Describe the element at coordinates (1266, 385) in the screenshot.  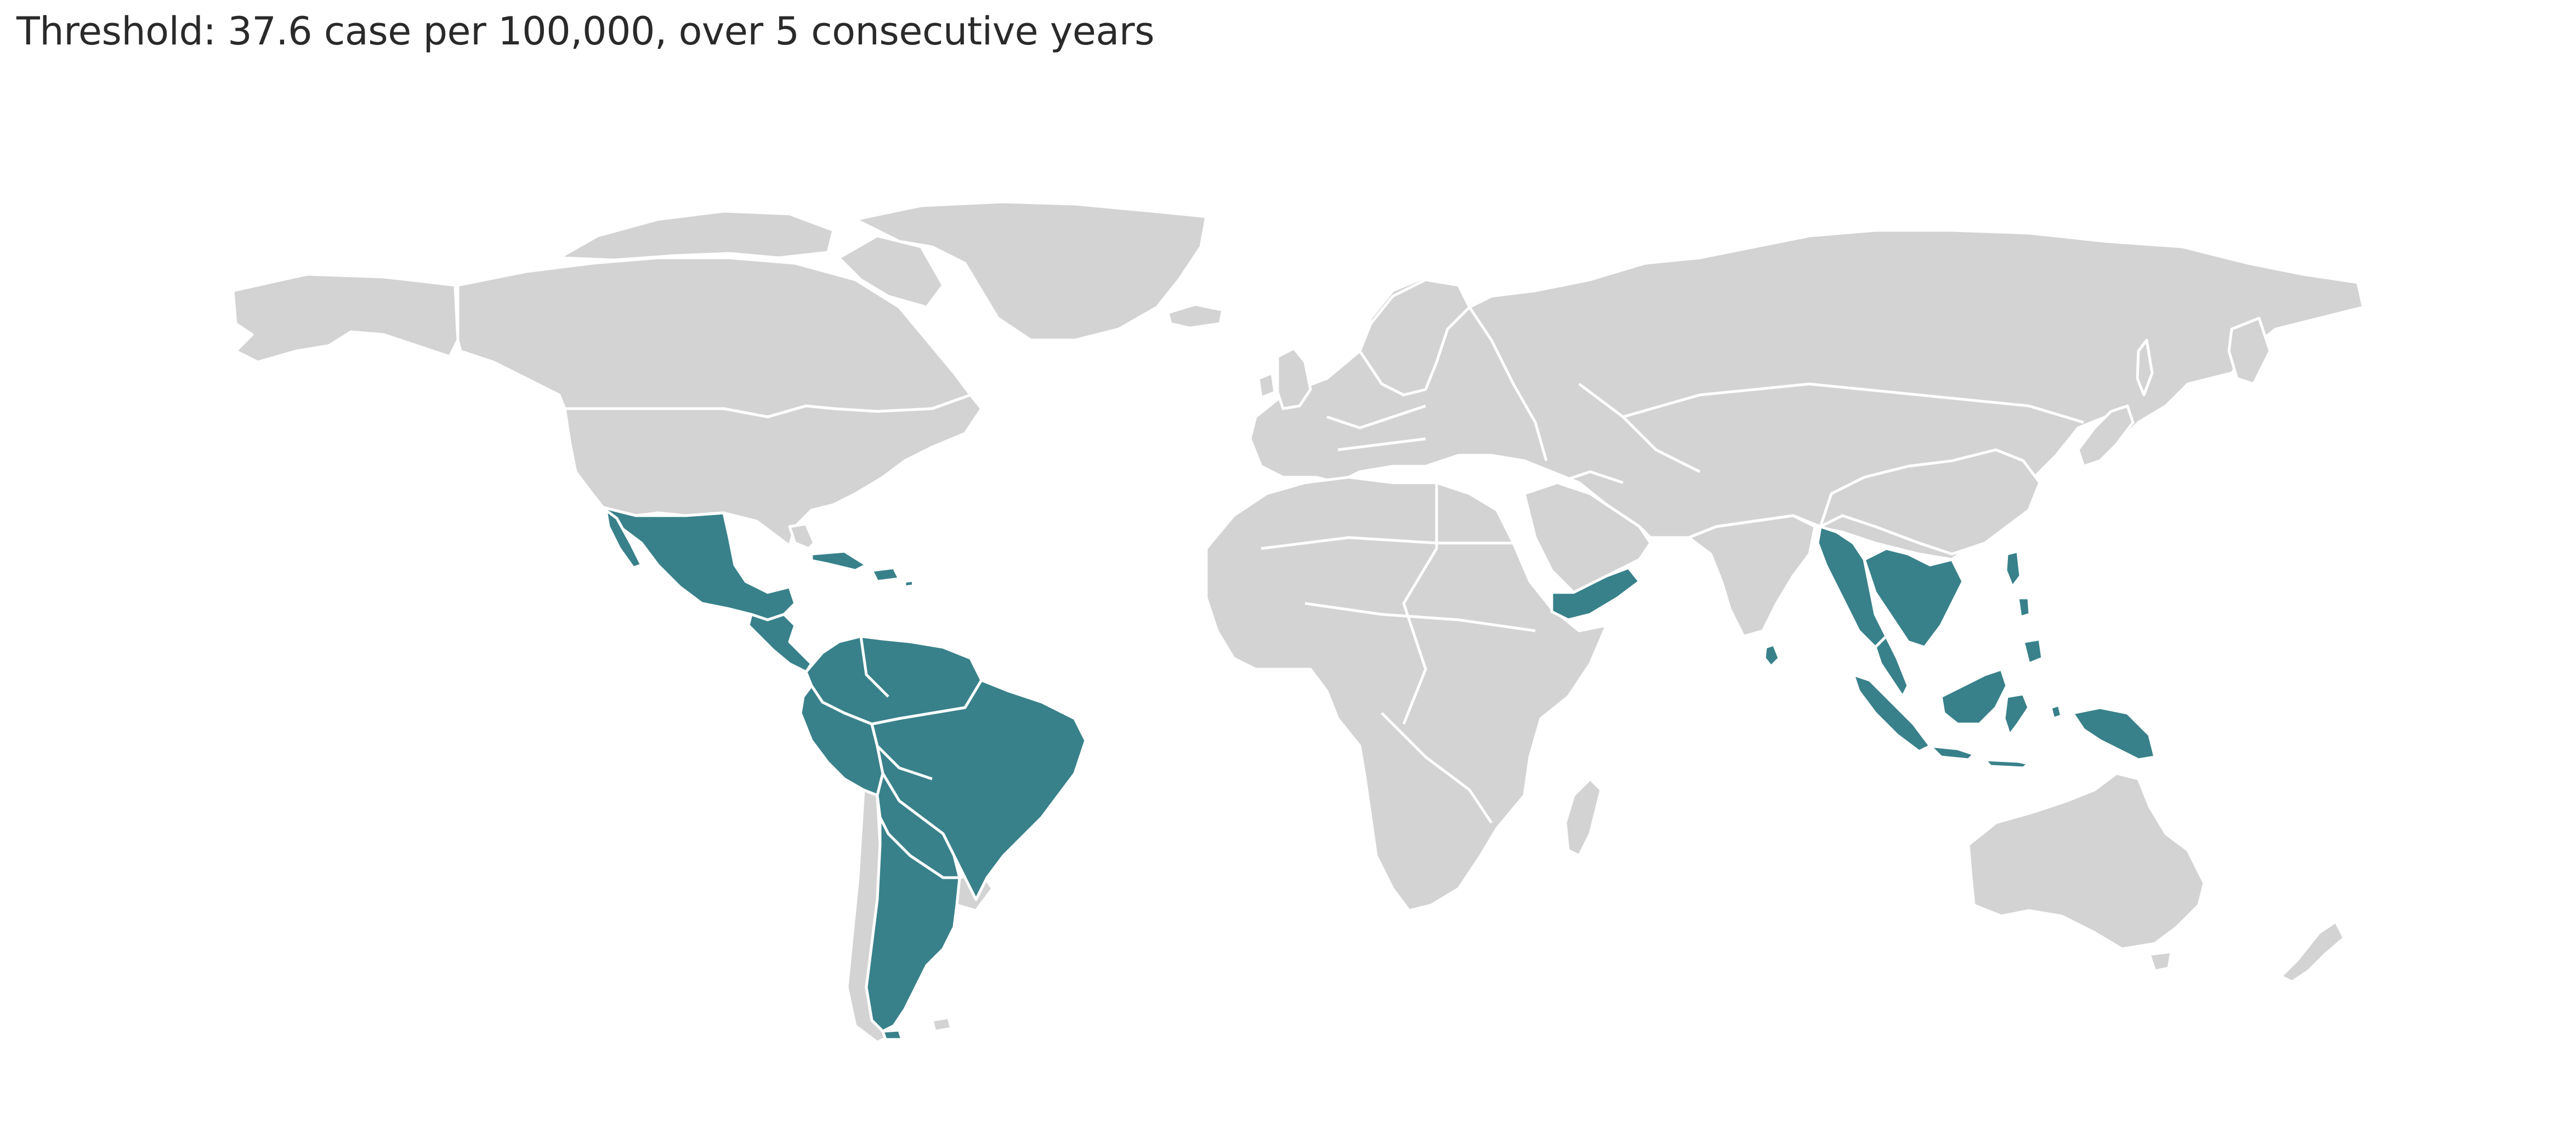
I see `region-ireland` at that location.